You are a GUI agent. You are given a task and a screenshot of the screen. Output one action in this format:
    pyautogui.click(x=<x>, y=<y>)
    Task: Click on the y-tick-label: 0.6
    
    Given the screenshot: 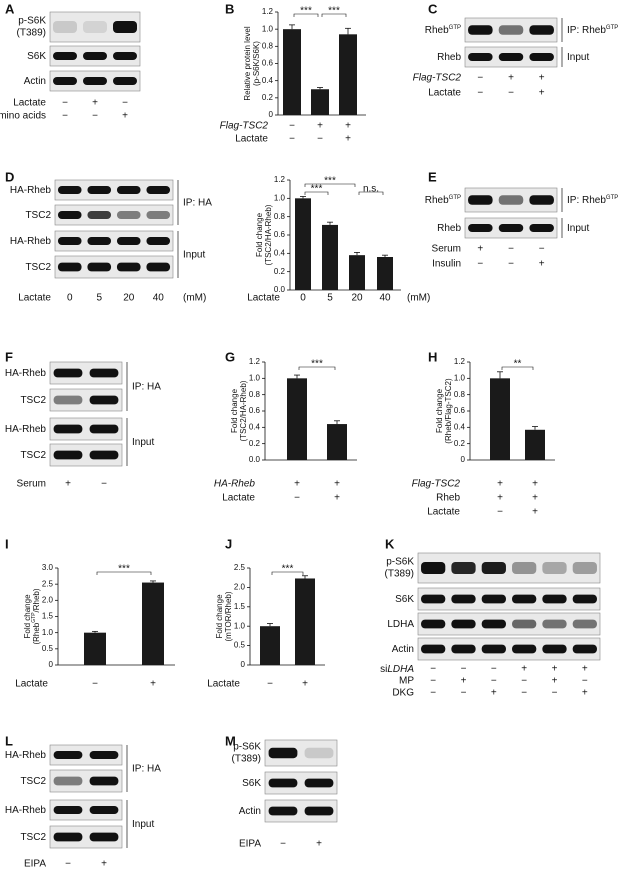 What is the action you would take?
    pyautogui.click(x=255, y=410)
    